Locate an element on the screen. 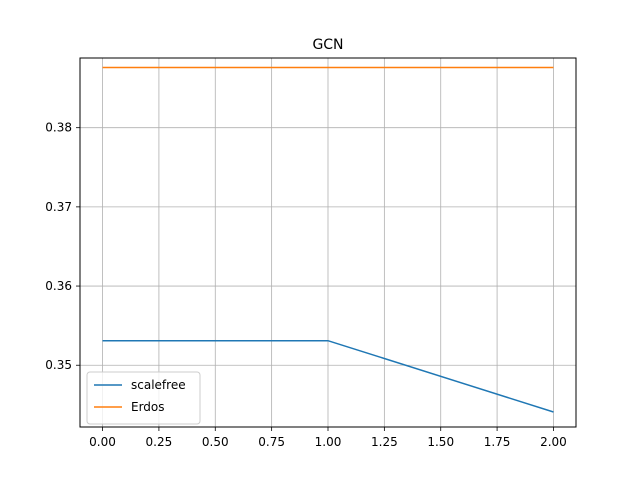  x-tick-label: 2.00 is located at coordinates (553, 442).